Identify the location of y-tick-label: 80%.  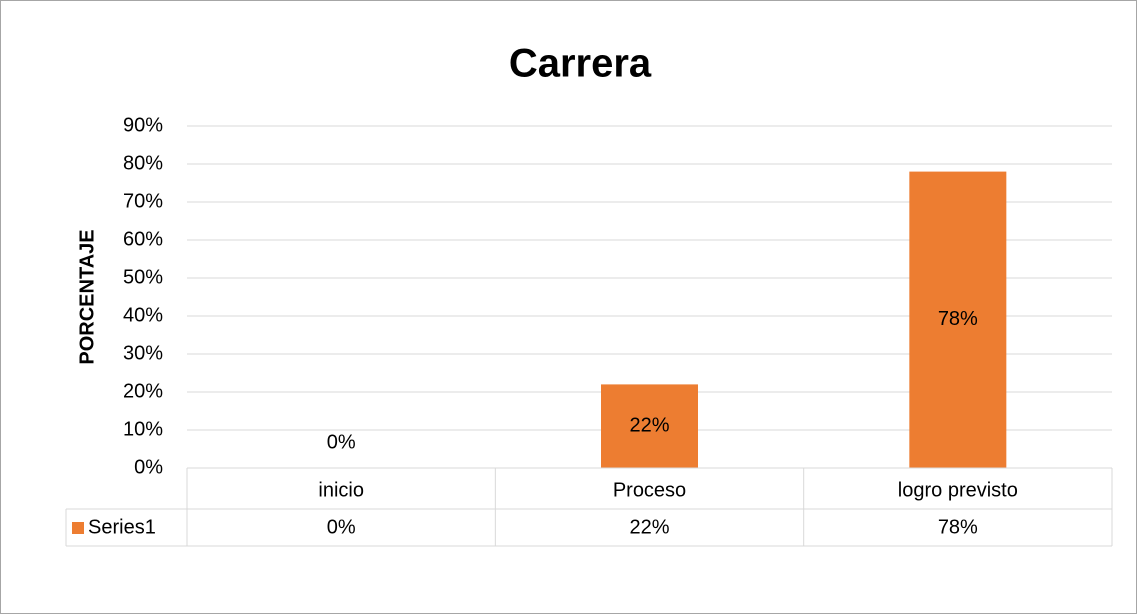
(143, 163).